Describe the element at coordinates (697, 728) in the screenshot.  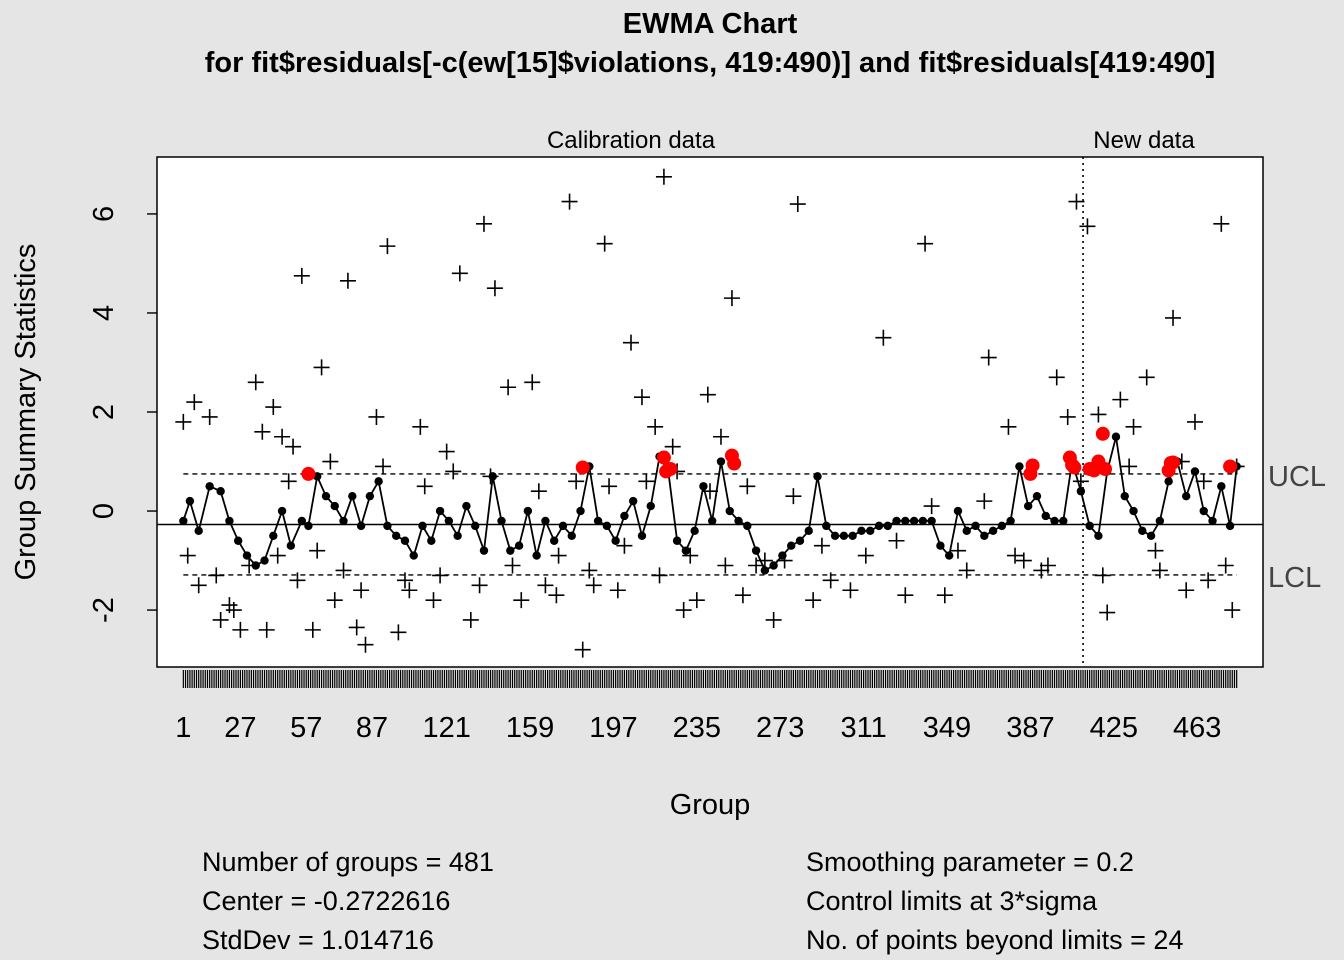
I see `x-tick-label: 235` at that location.